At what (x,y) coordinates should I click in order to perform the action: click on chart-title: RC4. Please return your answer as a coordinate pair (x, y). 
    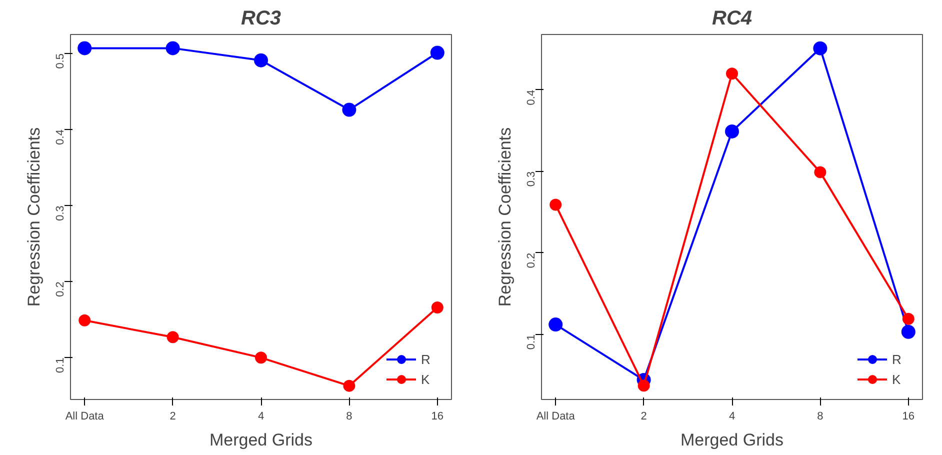
    Looking at the image, I should click on (732, 19).